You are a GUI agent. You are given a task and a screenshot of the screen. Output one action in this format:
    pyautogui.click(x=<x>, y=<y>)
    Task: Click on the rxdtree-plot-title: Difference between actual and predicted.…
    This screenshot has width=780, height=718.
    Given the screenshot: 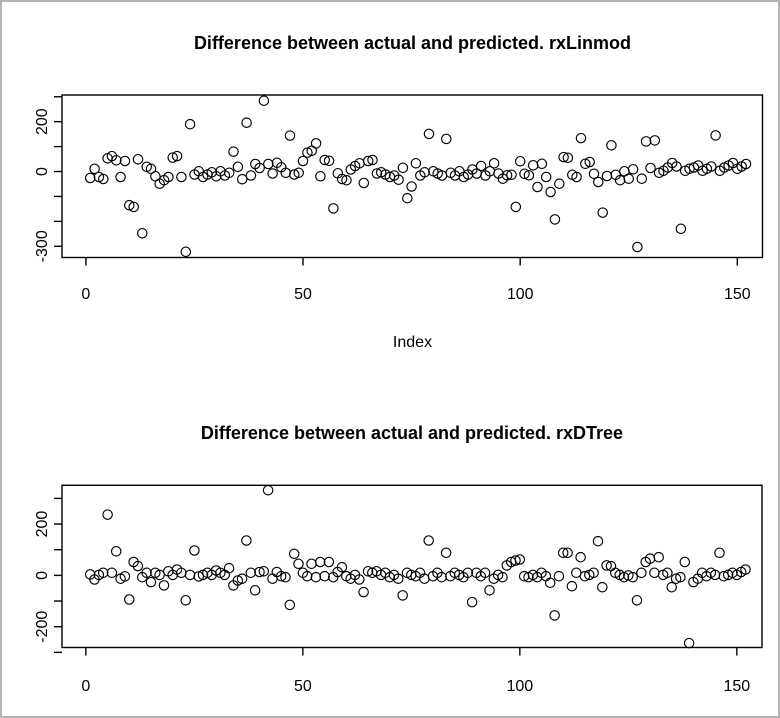 What is the action you would take?
    pyautogui.click(x=412, y=433)
    